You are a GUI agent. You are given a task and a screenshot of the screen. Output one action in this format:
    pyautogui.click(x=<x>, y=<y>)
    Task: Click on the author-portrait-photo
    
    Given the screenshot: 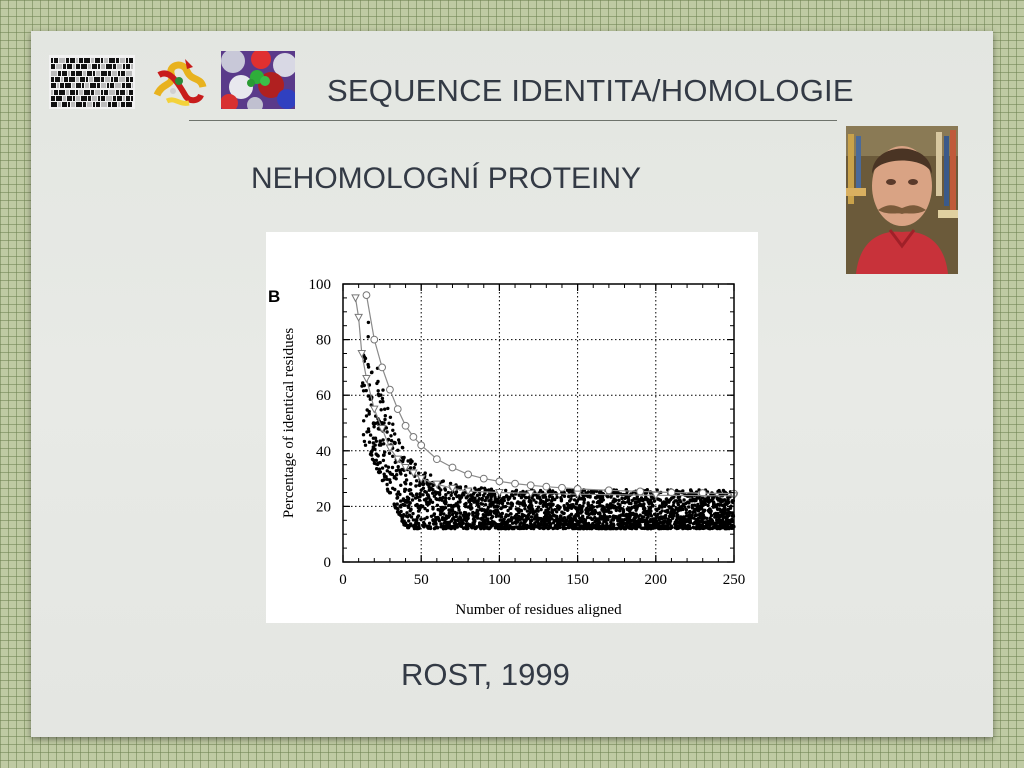 What is the action you would take?
    pyautogui.click(x=902, y=200)
    